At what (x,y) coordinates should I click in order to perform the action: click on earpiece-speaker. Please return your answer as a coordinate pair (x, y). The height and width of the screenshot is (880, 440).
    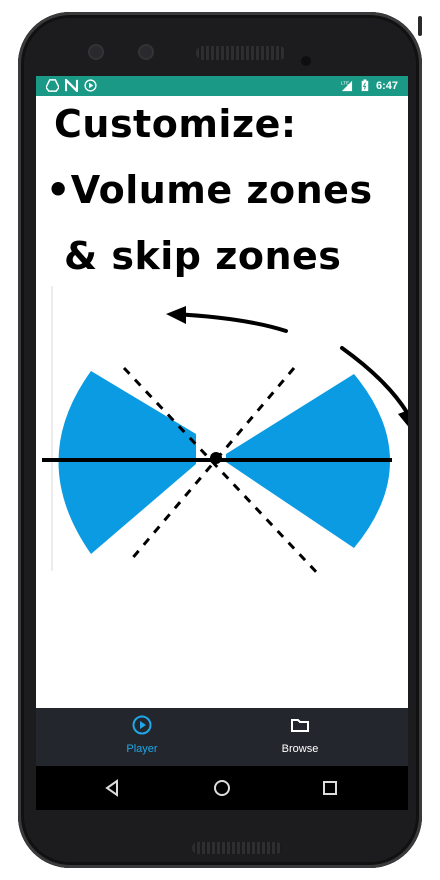
    Looking at the image, I should click on (241, 53).